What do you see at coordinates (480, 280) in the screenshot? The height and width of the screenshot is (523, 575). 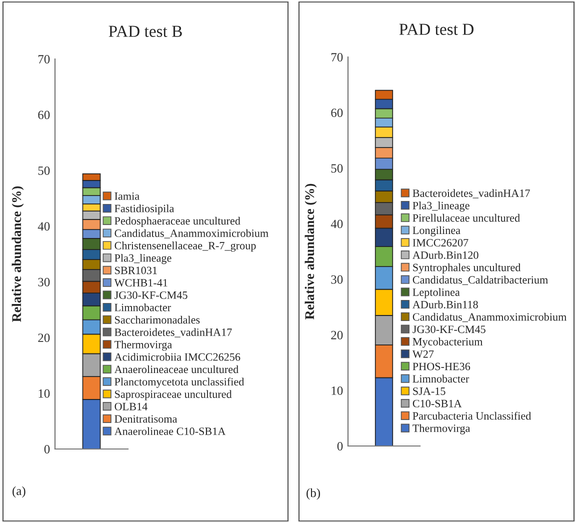 I see `legend-label: Candidatus_Caldatribacterium` at bounding box center [480, 280].